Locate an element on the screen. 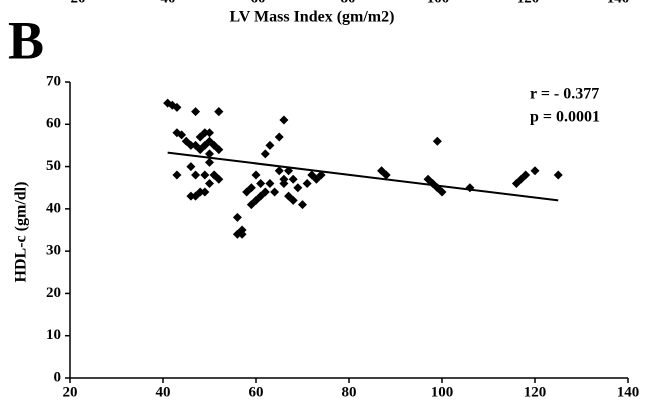 The image size is (658, 403). previous-x-tick-label: 40 is located at coordinates (168, 3).